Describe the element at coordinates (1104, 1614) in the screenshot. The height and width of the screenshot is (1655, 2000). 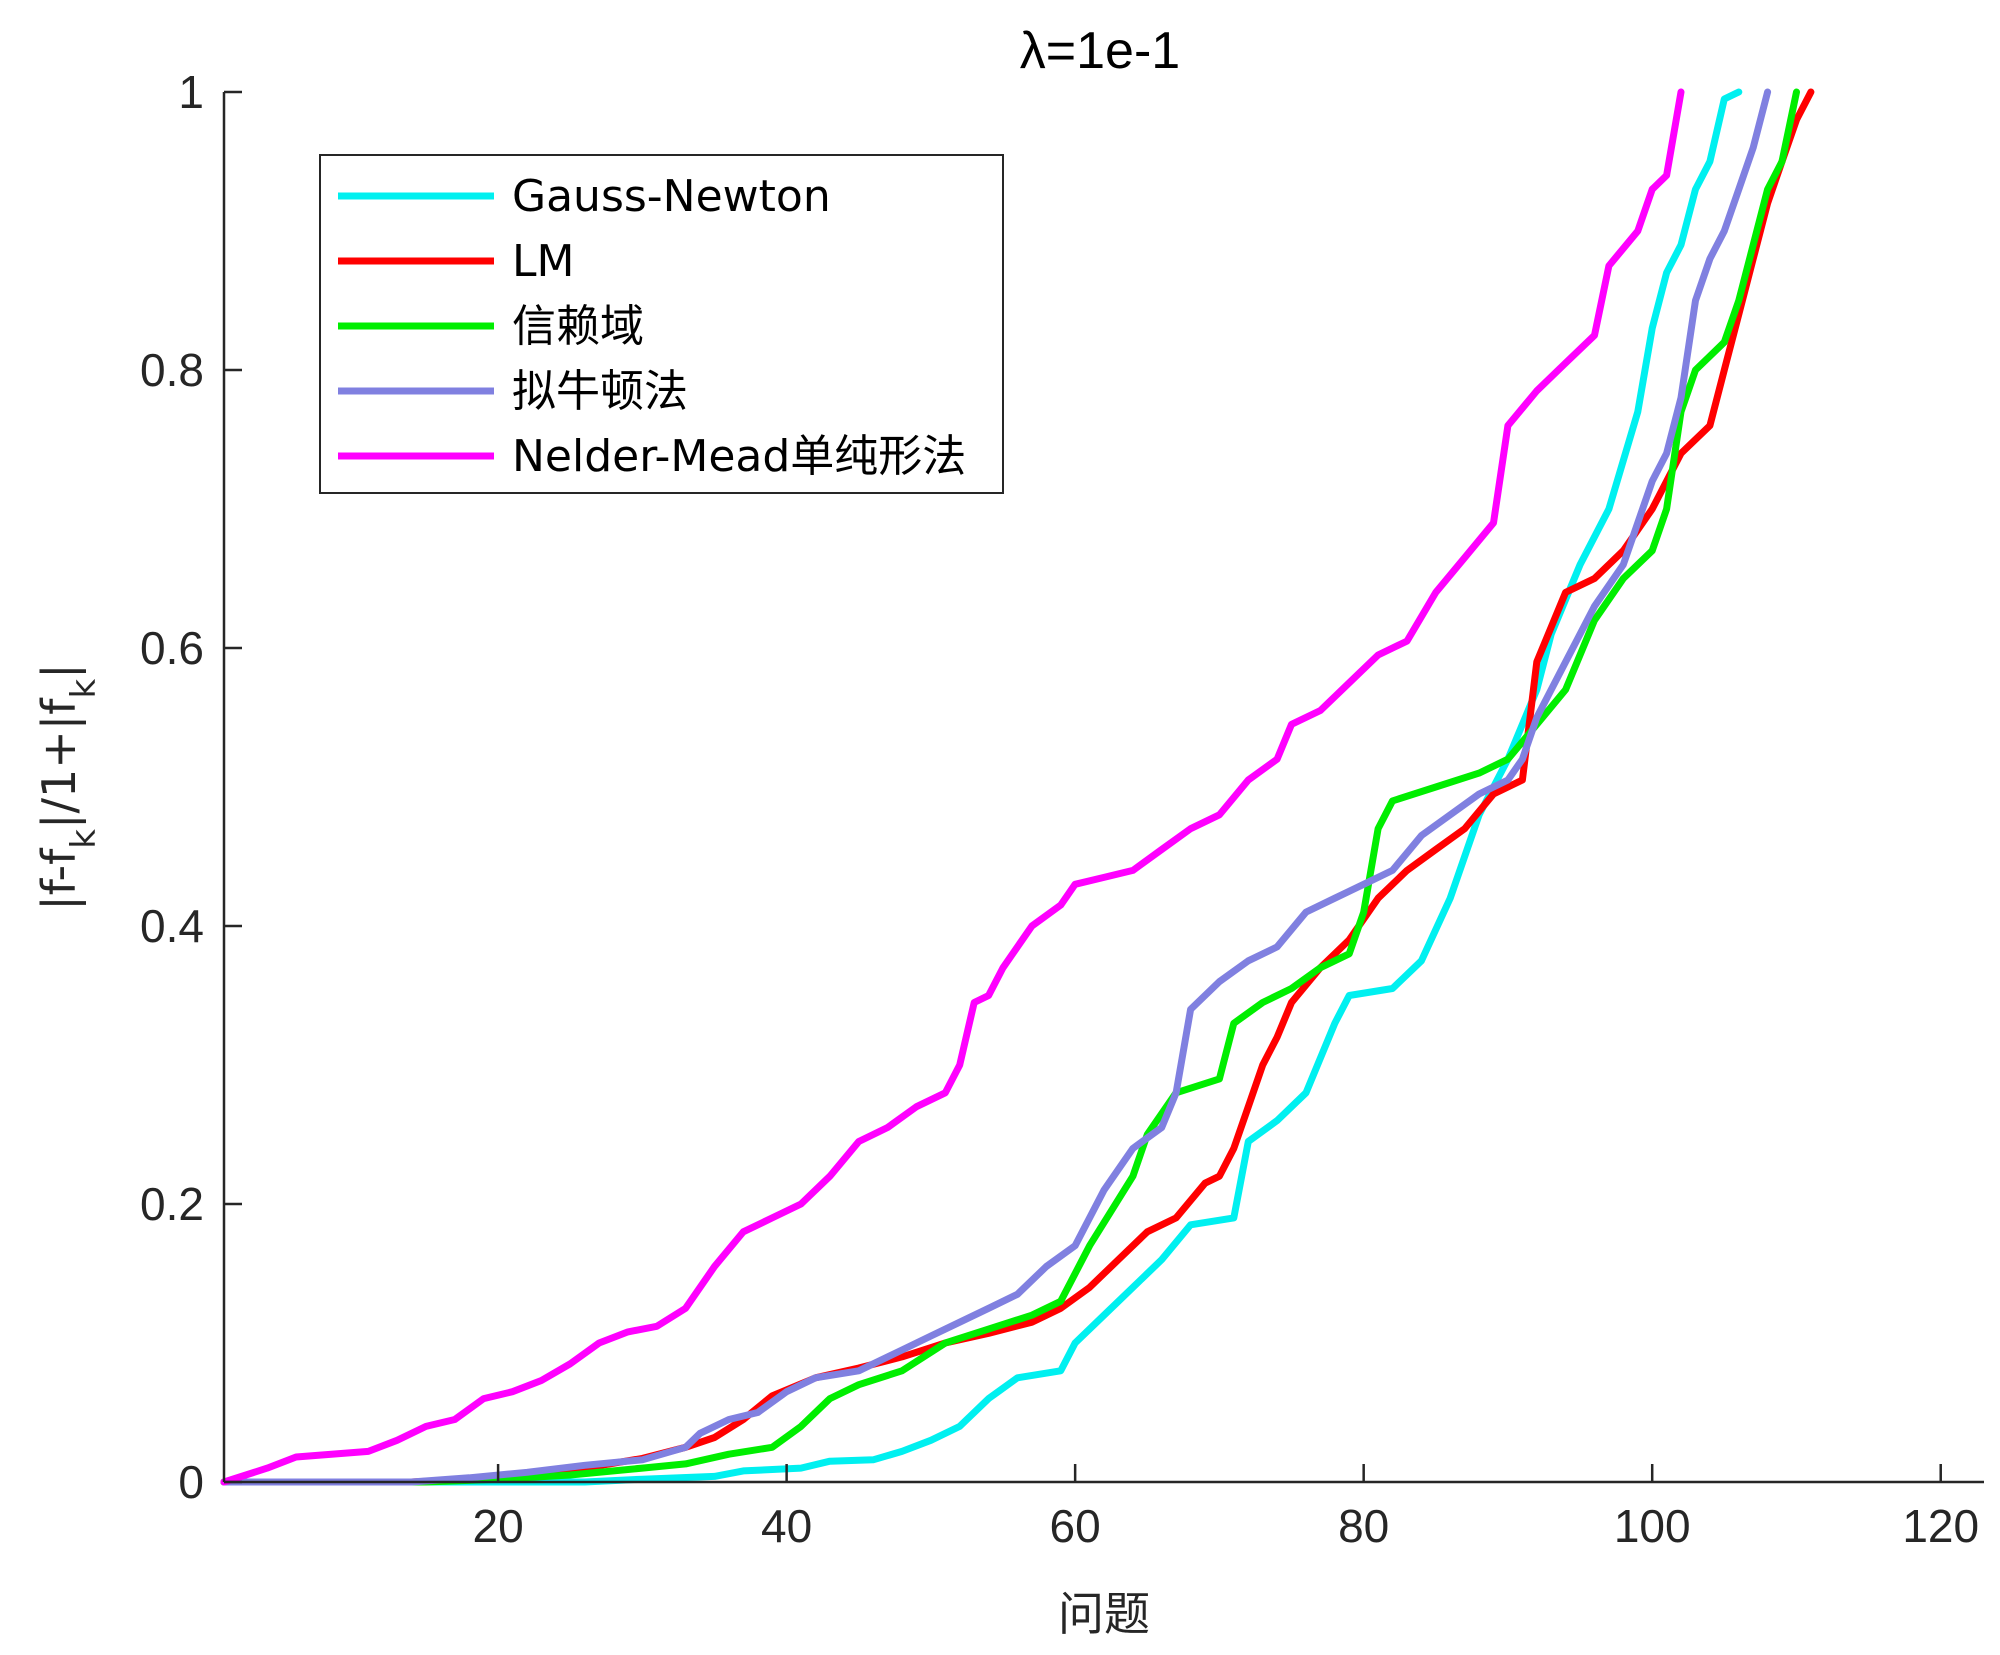
I see `x-axis-title: 问题` at that location.